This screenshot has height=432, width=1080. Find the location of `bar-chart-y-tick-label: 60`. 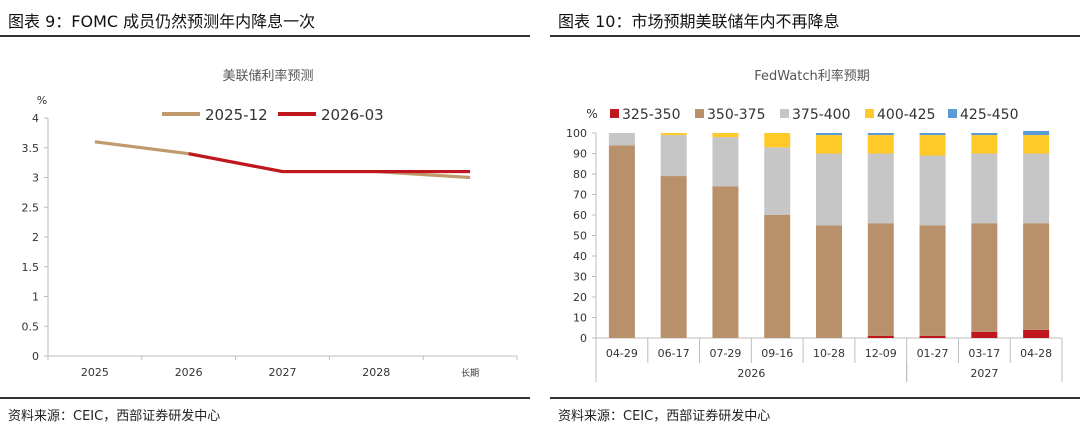

bar-chart-y-tick-label: 60 is located at coordinates (580, 215).